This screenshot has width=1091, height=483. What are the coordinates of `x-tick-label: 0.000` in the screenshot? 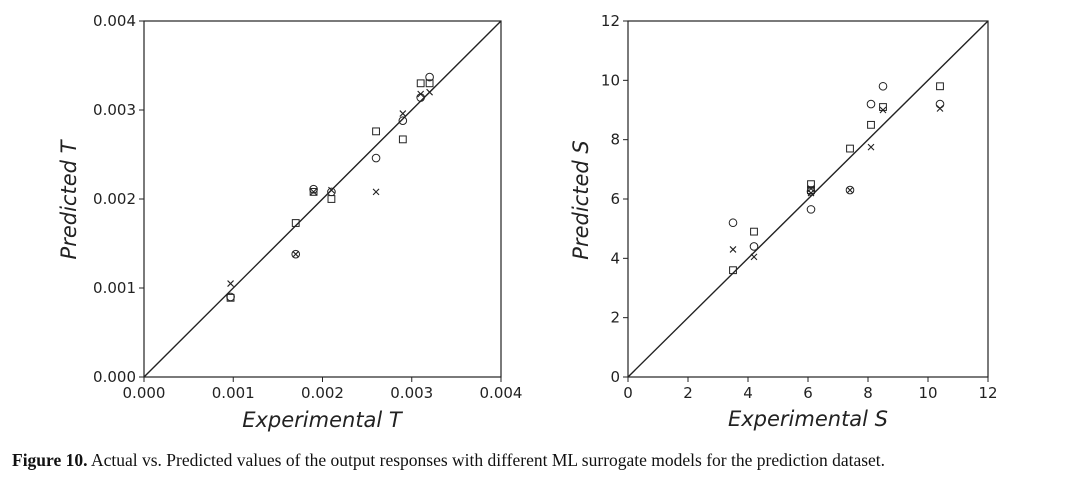 It's located at (144, 393).